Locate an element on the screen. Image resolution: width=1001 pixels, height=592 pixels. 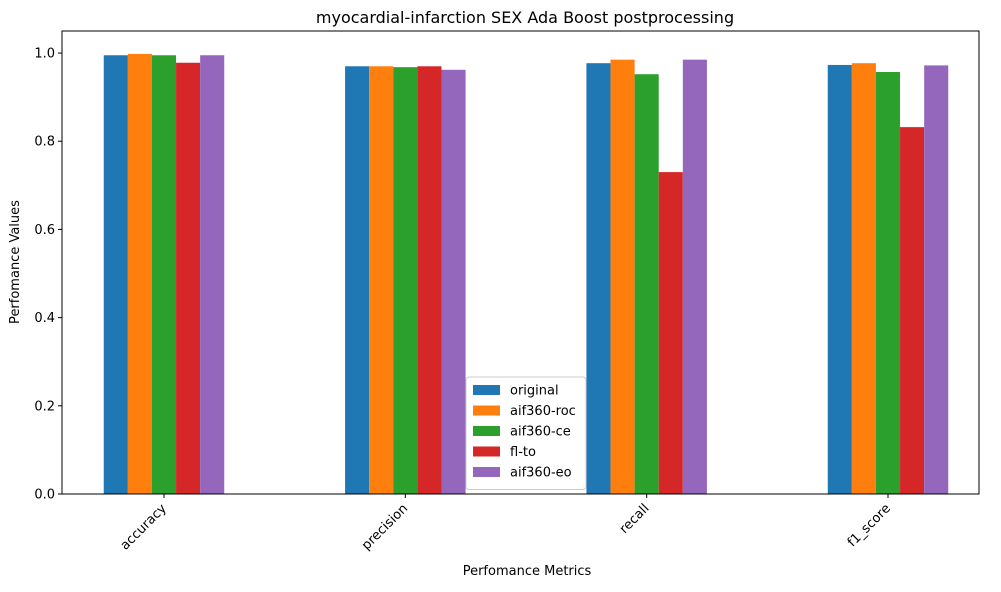
bar-fl-to-f1_score is located at coordinates (912, 310).